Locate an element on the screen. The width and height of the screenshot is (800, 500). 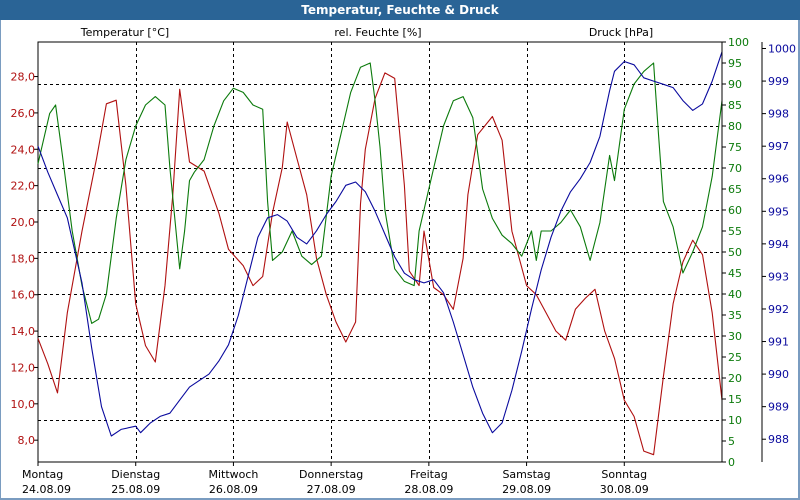
pressure-tick-label: 997 is located at coordinates (778, 146).